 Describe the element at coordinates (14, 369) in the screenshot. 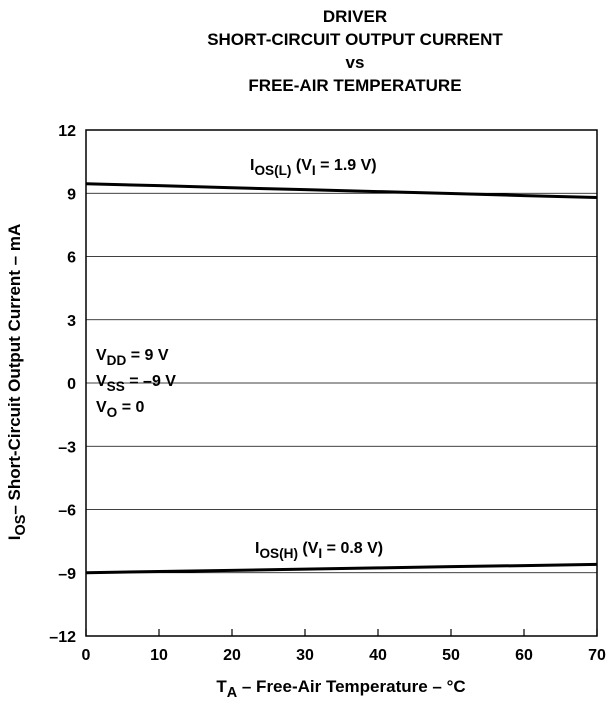

I see `y-axis-label-part: – Short-Circuit Output Current – mA` at that location.